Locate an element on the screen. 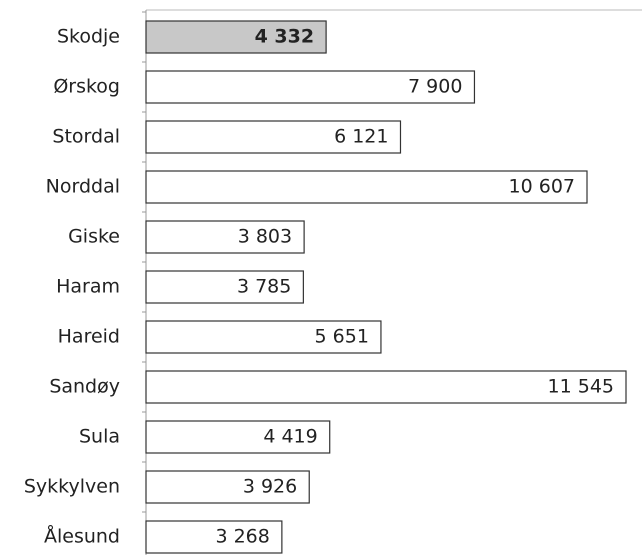 The image size is (642, 555). value-label: 7 900 is located at coordinates (435, 87).